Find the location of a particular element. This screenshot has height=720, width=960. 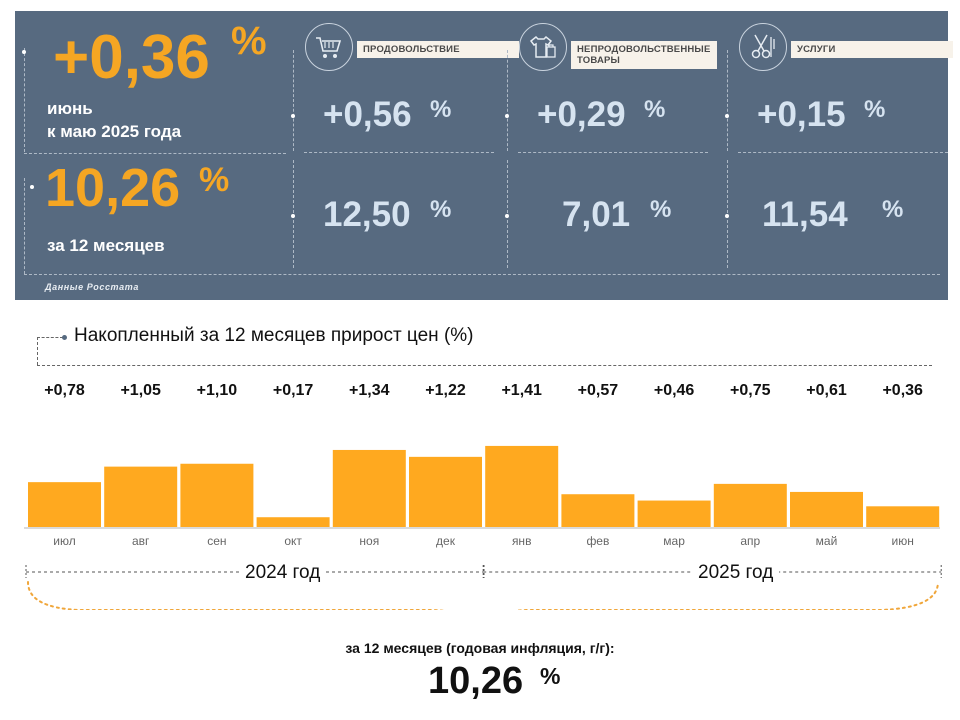

category-annual-value: 12,50 is located at coordinates (367, 214).